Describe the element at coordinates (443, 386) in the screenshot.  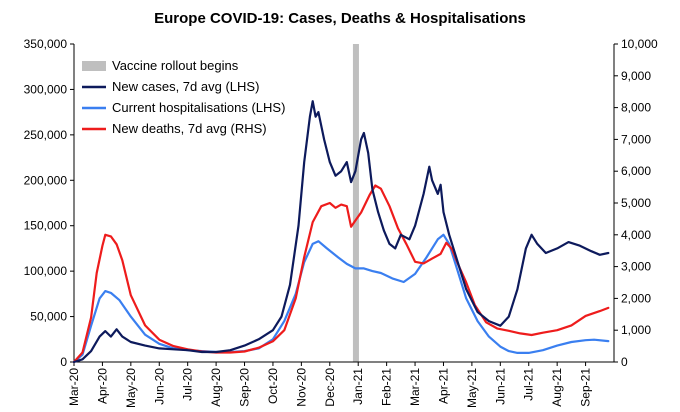
I see `x-tick-label: Apr-21` at that location.